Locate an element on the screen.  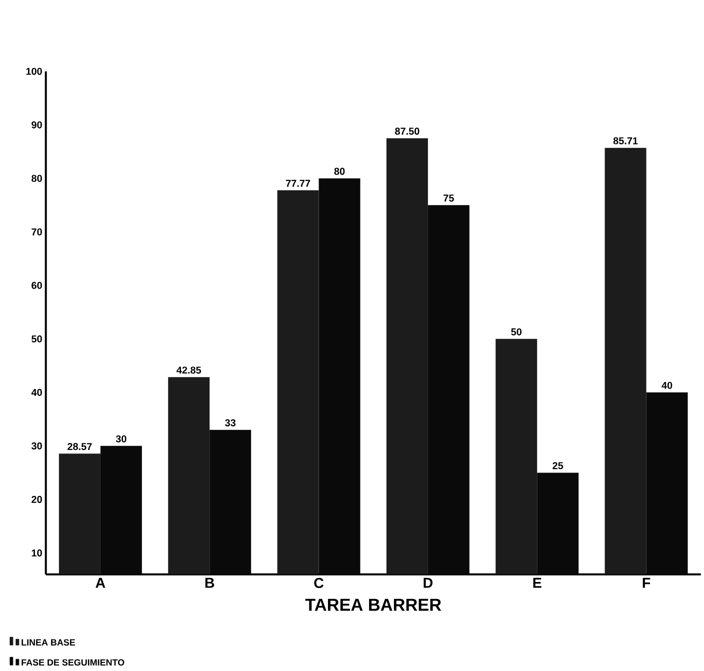
y-tick-label: 50 is located at coordinates (37, 338).